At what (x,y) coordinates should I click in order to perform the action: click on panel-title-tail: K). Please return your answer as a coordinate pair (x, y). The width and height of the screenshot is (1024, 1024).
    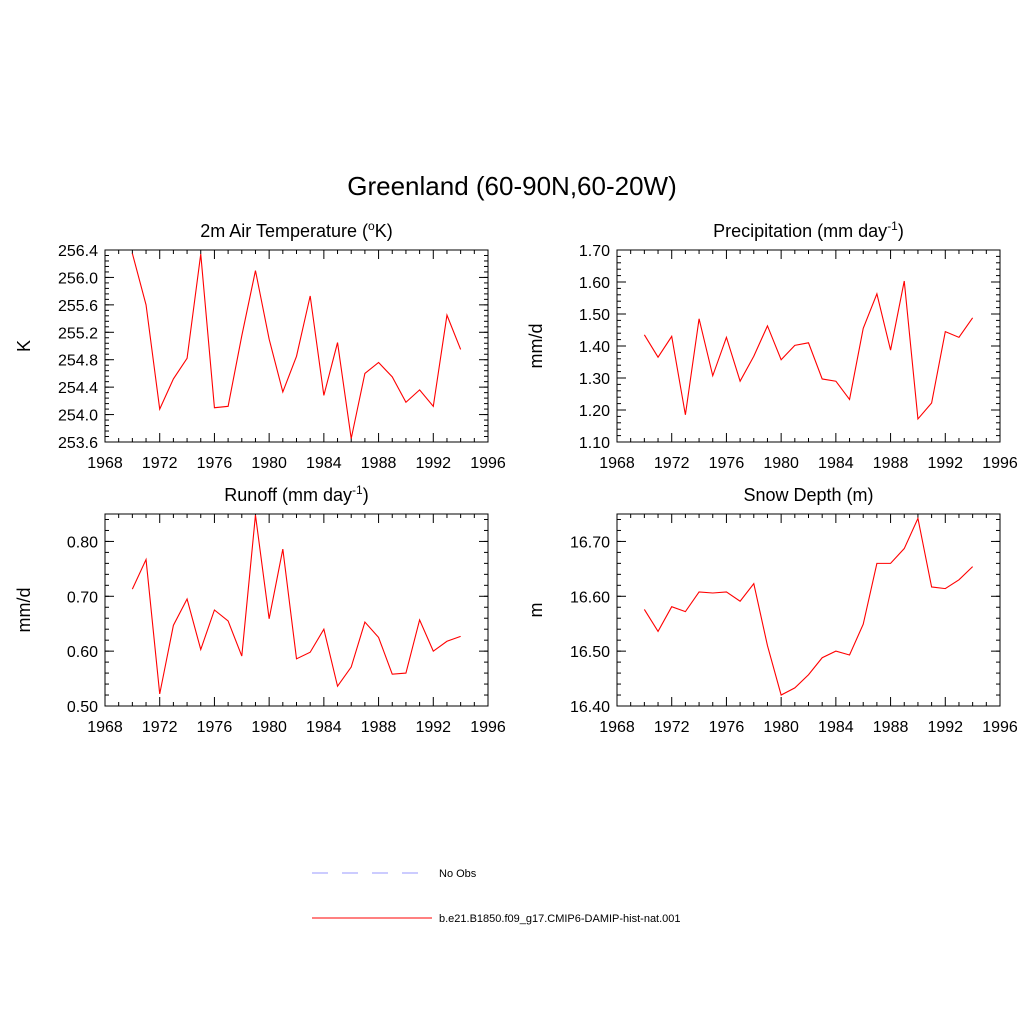
    Looking at the image, I should click on (384, 231).